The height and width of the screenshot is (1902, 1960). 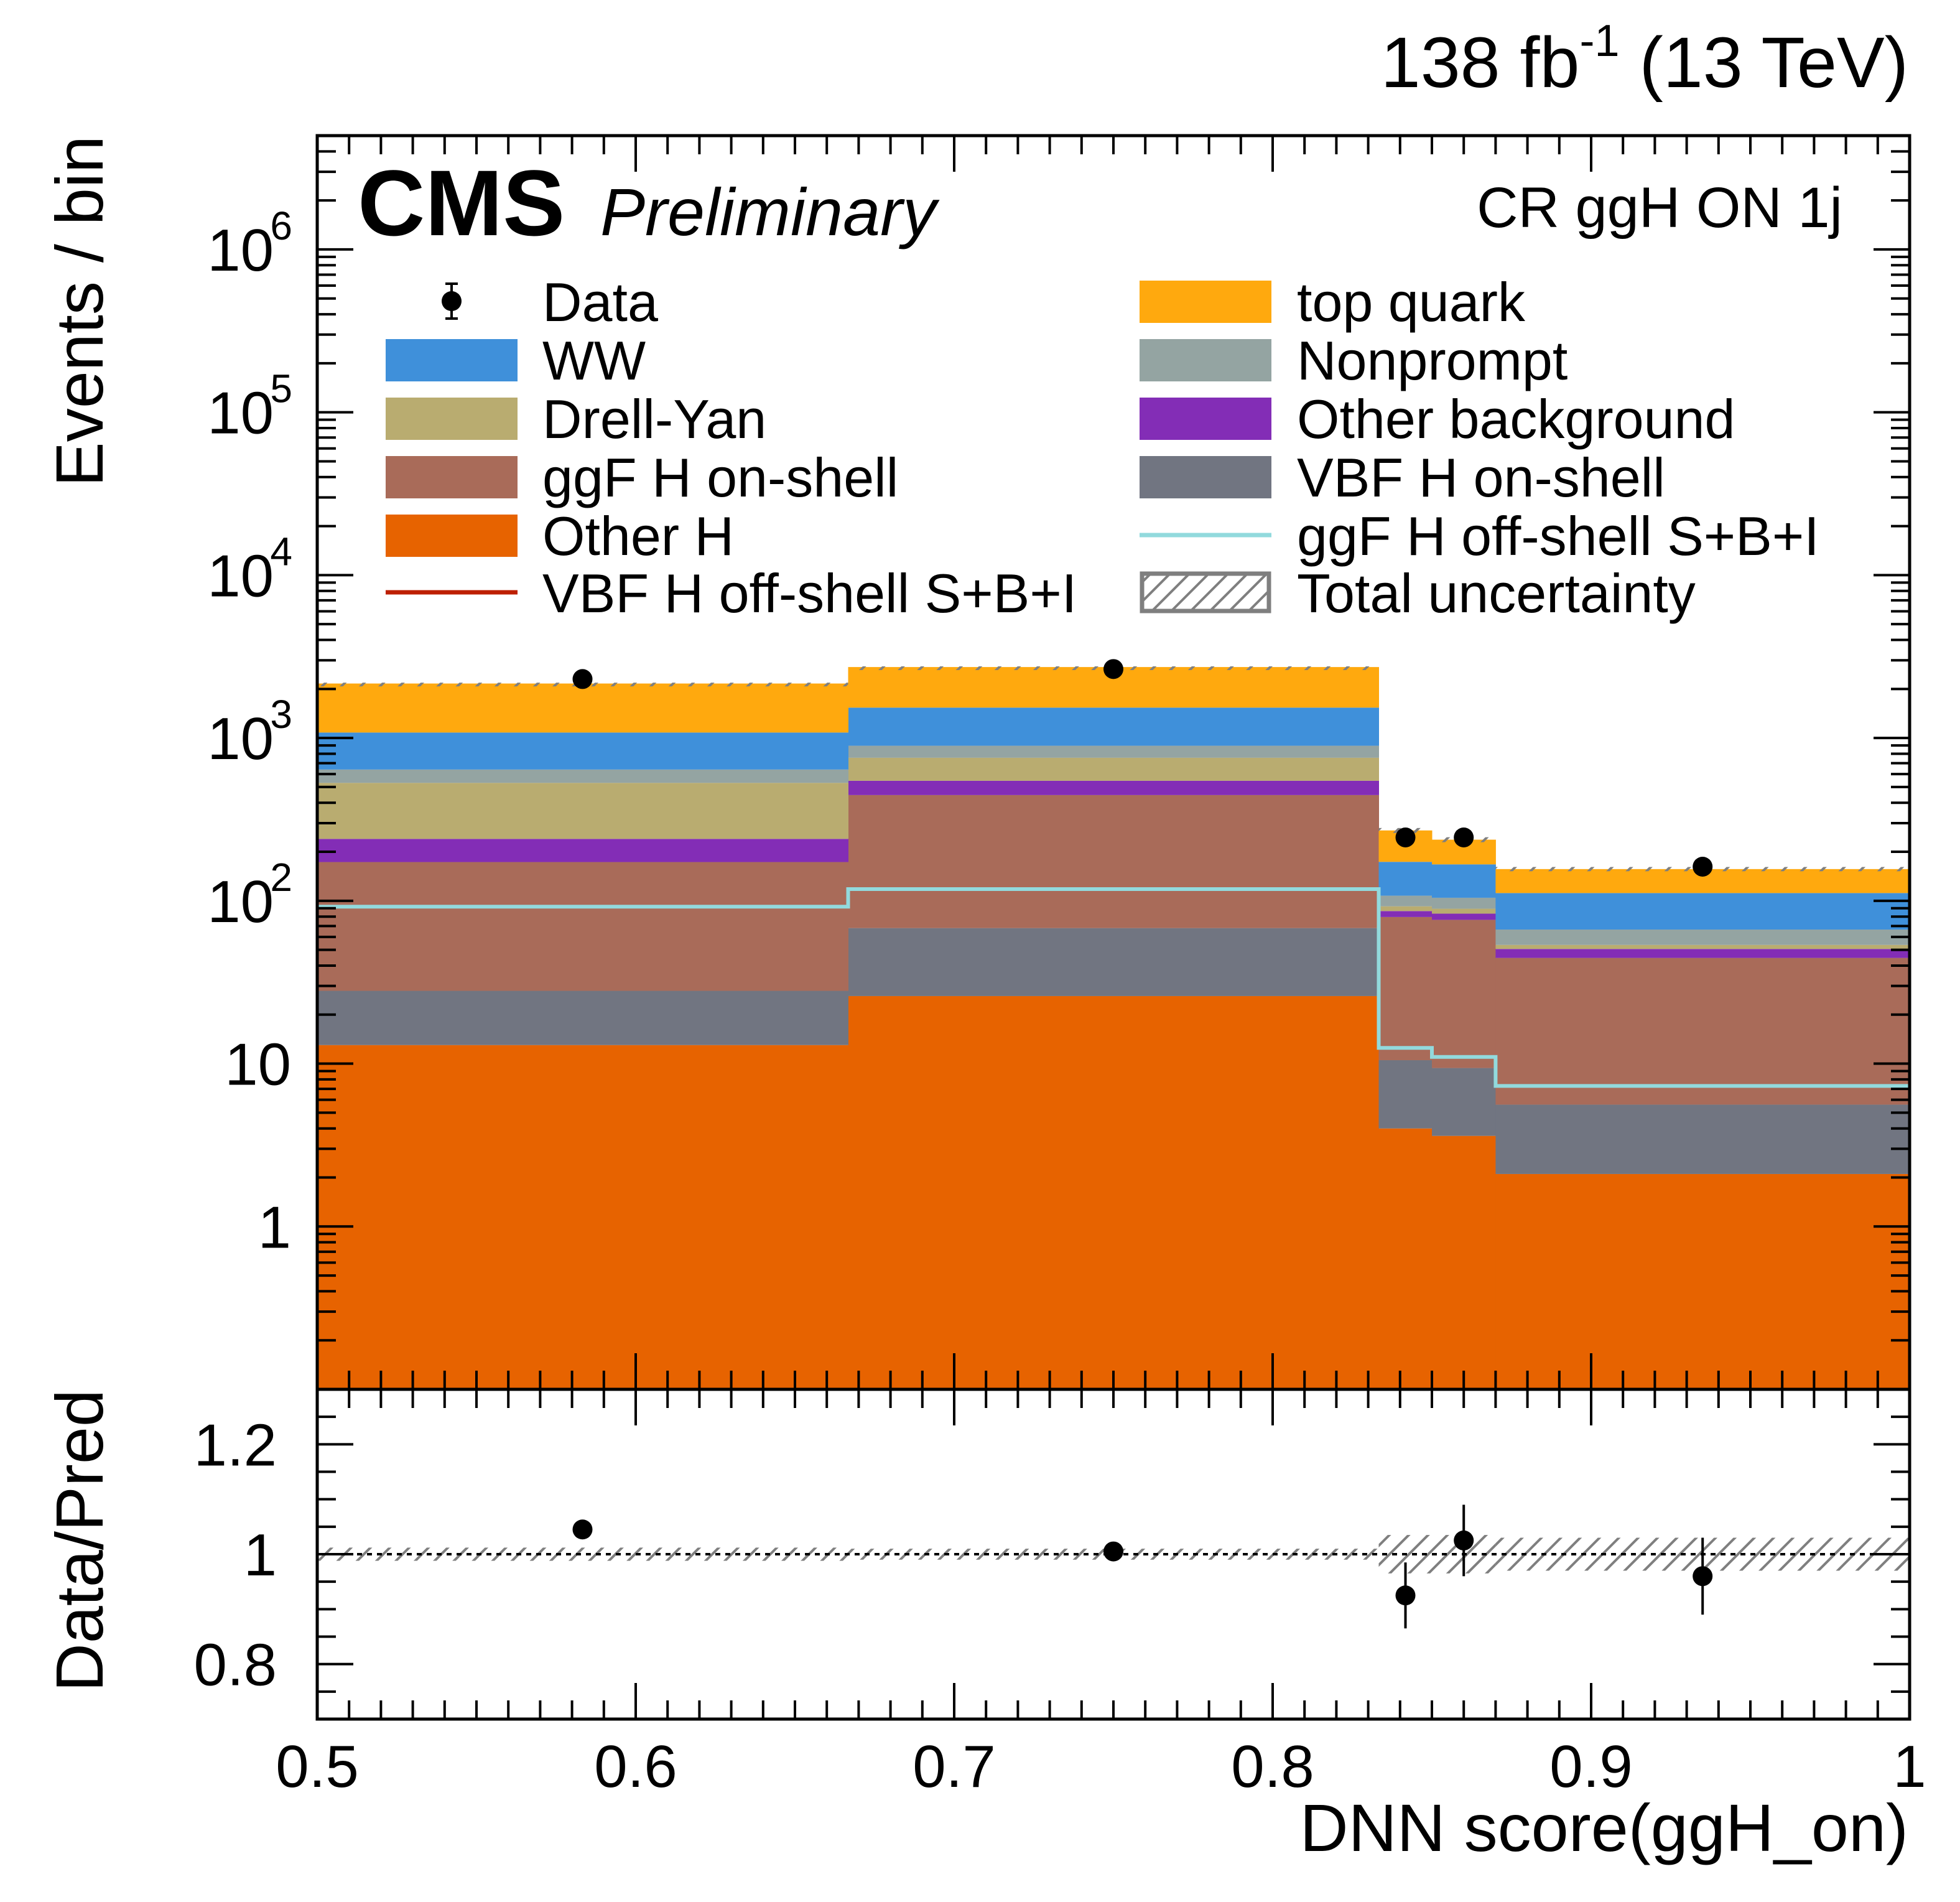 I want to click on line-ggf-h-off-shell-s-b-i, so click(x=1113, y=987).